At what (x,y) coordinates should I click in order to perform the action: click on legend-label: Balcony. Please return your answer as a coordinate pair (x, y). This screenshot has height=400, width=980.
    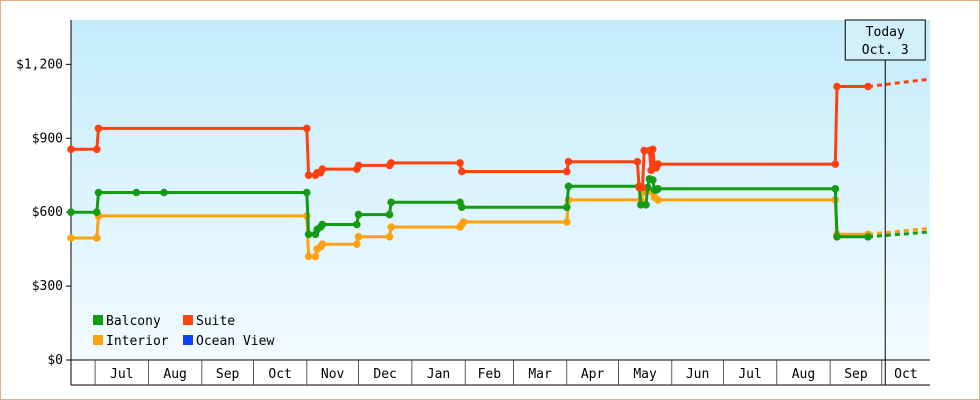
    Looking at the image, I should click on (133, 321).